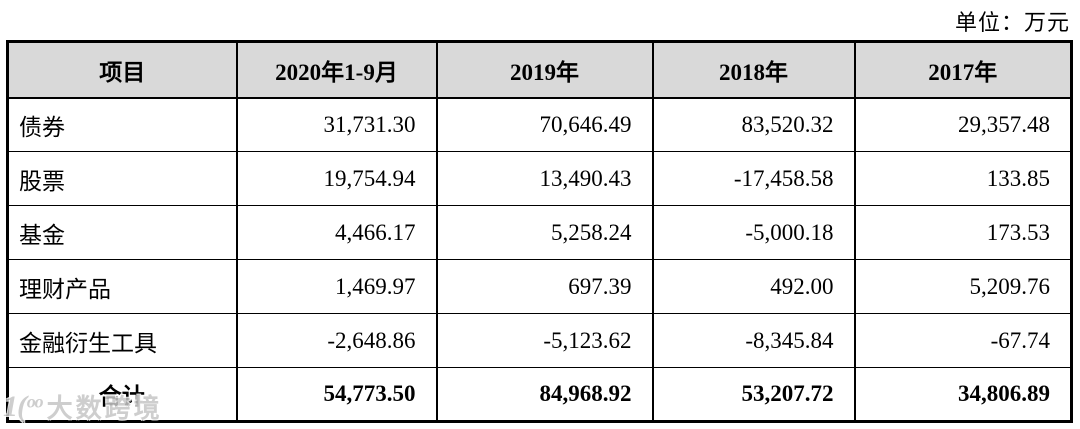  Describe the element at coordinates (753, 70) in the screenshot. I see `col-header-2018: 2018年` at that location.